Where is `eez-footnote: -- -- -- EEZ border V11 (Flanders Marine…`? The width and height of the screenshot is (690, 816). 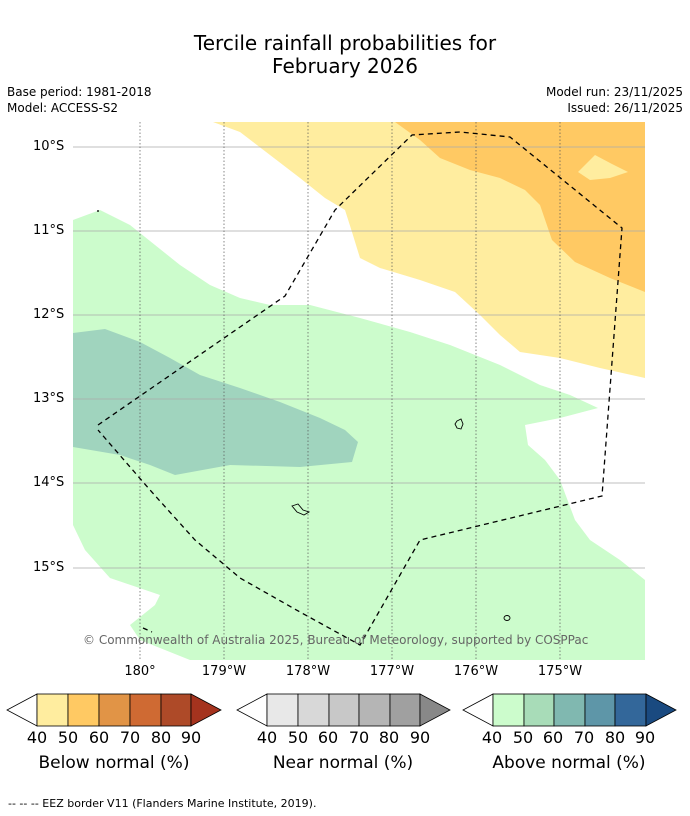 eez-footnote: -- -- -- EEZ border V11 (Flanders Marine… is located at coordinates (162, 803).